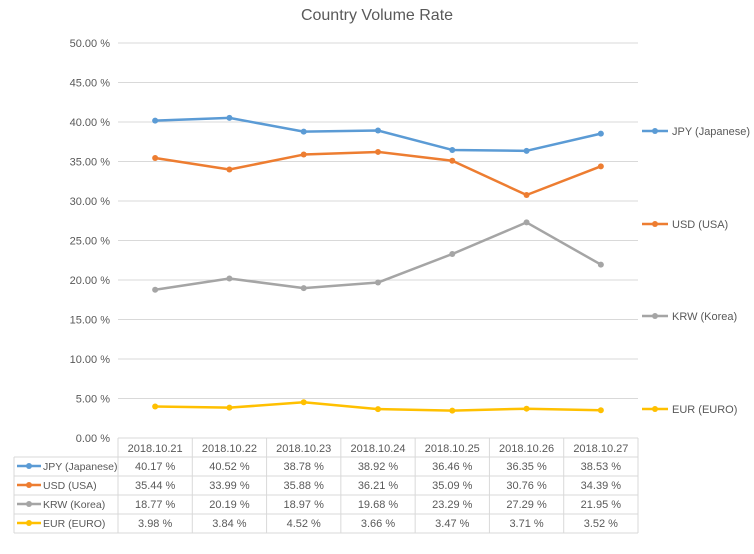 Image resolution: width=754 pixels, height=554 pixels. What do you see at coordinates (377, 449) in the screenshot?
I see `x-category-label: 2018.10.24` at bounding box center [377, 449].